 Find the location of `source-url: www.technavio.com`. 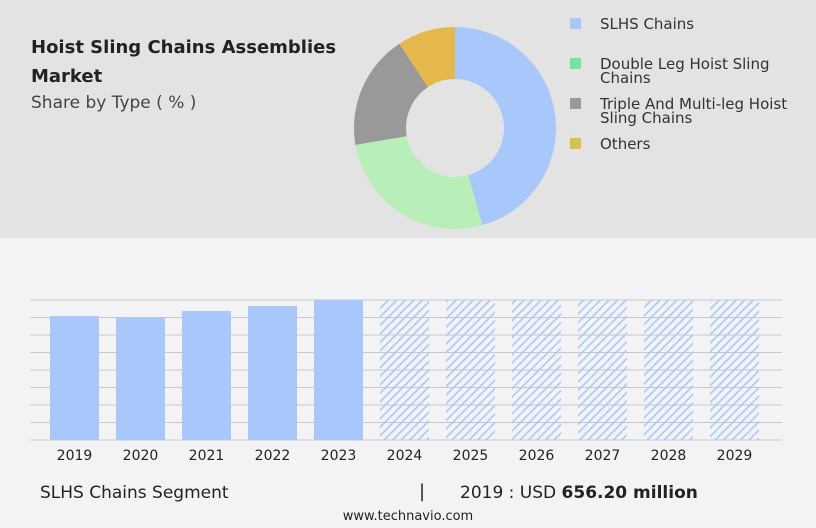

source-url: www.technavio.com is located at coordinates (408, 516).